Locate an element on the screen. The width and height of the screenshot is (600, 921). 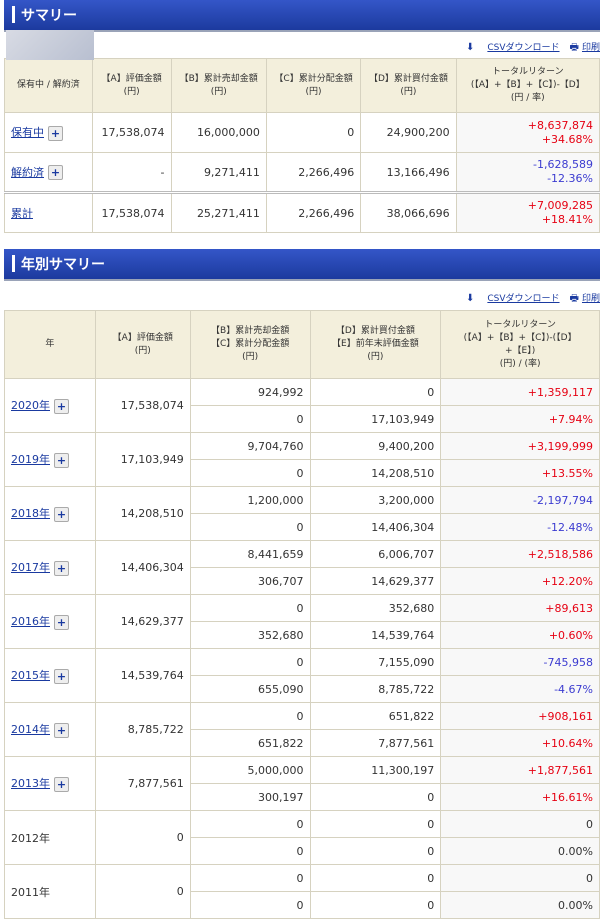
table-row: 2016年 + 14,629,377 0 352,680 +89,613 is located at coordinates (302, 621).